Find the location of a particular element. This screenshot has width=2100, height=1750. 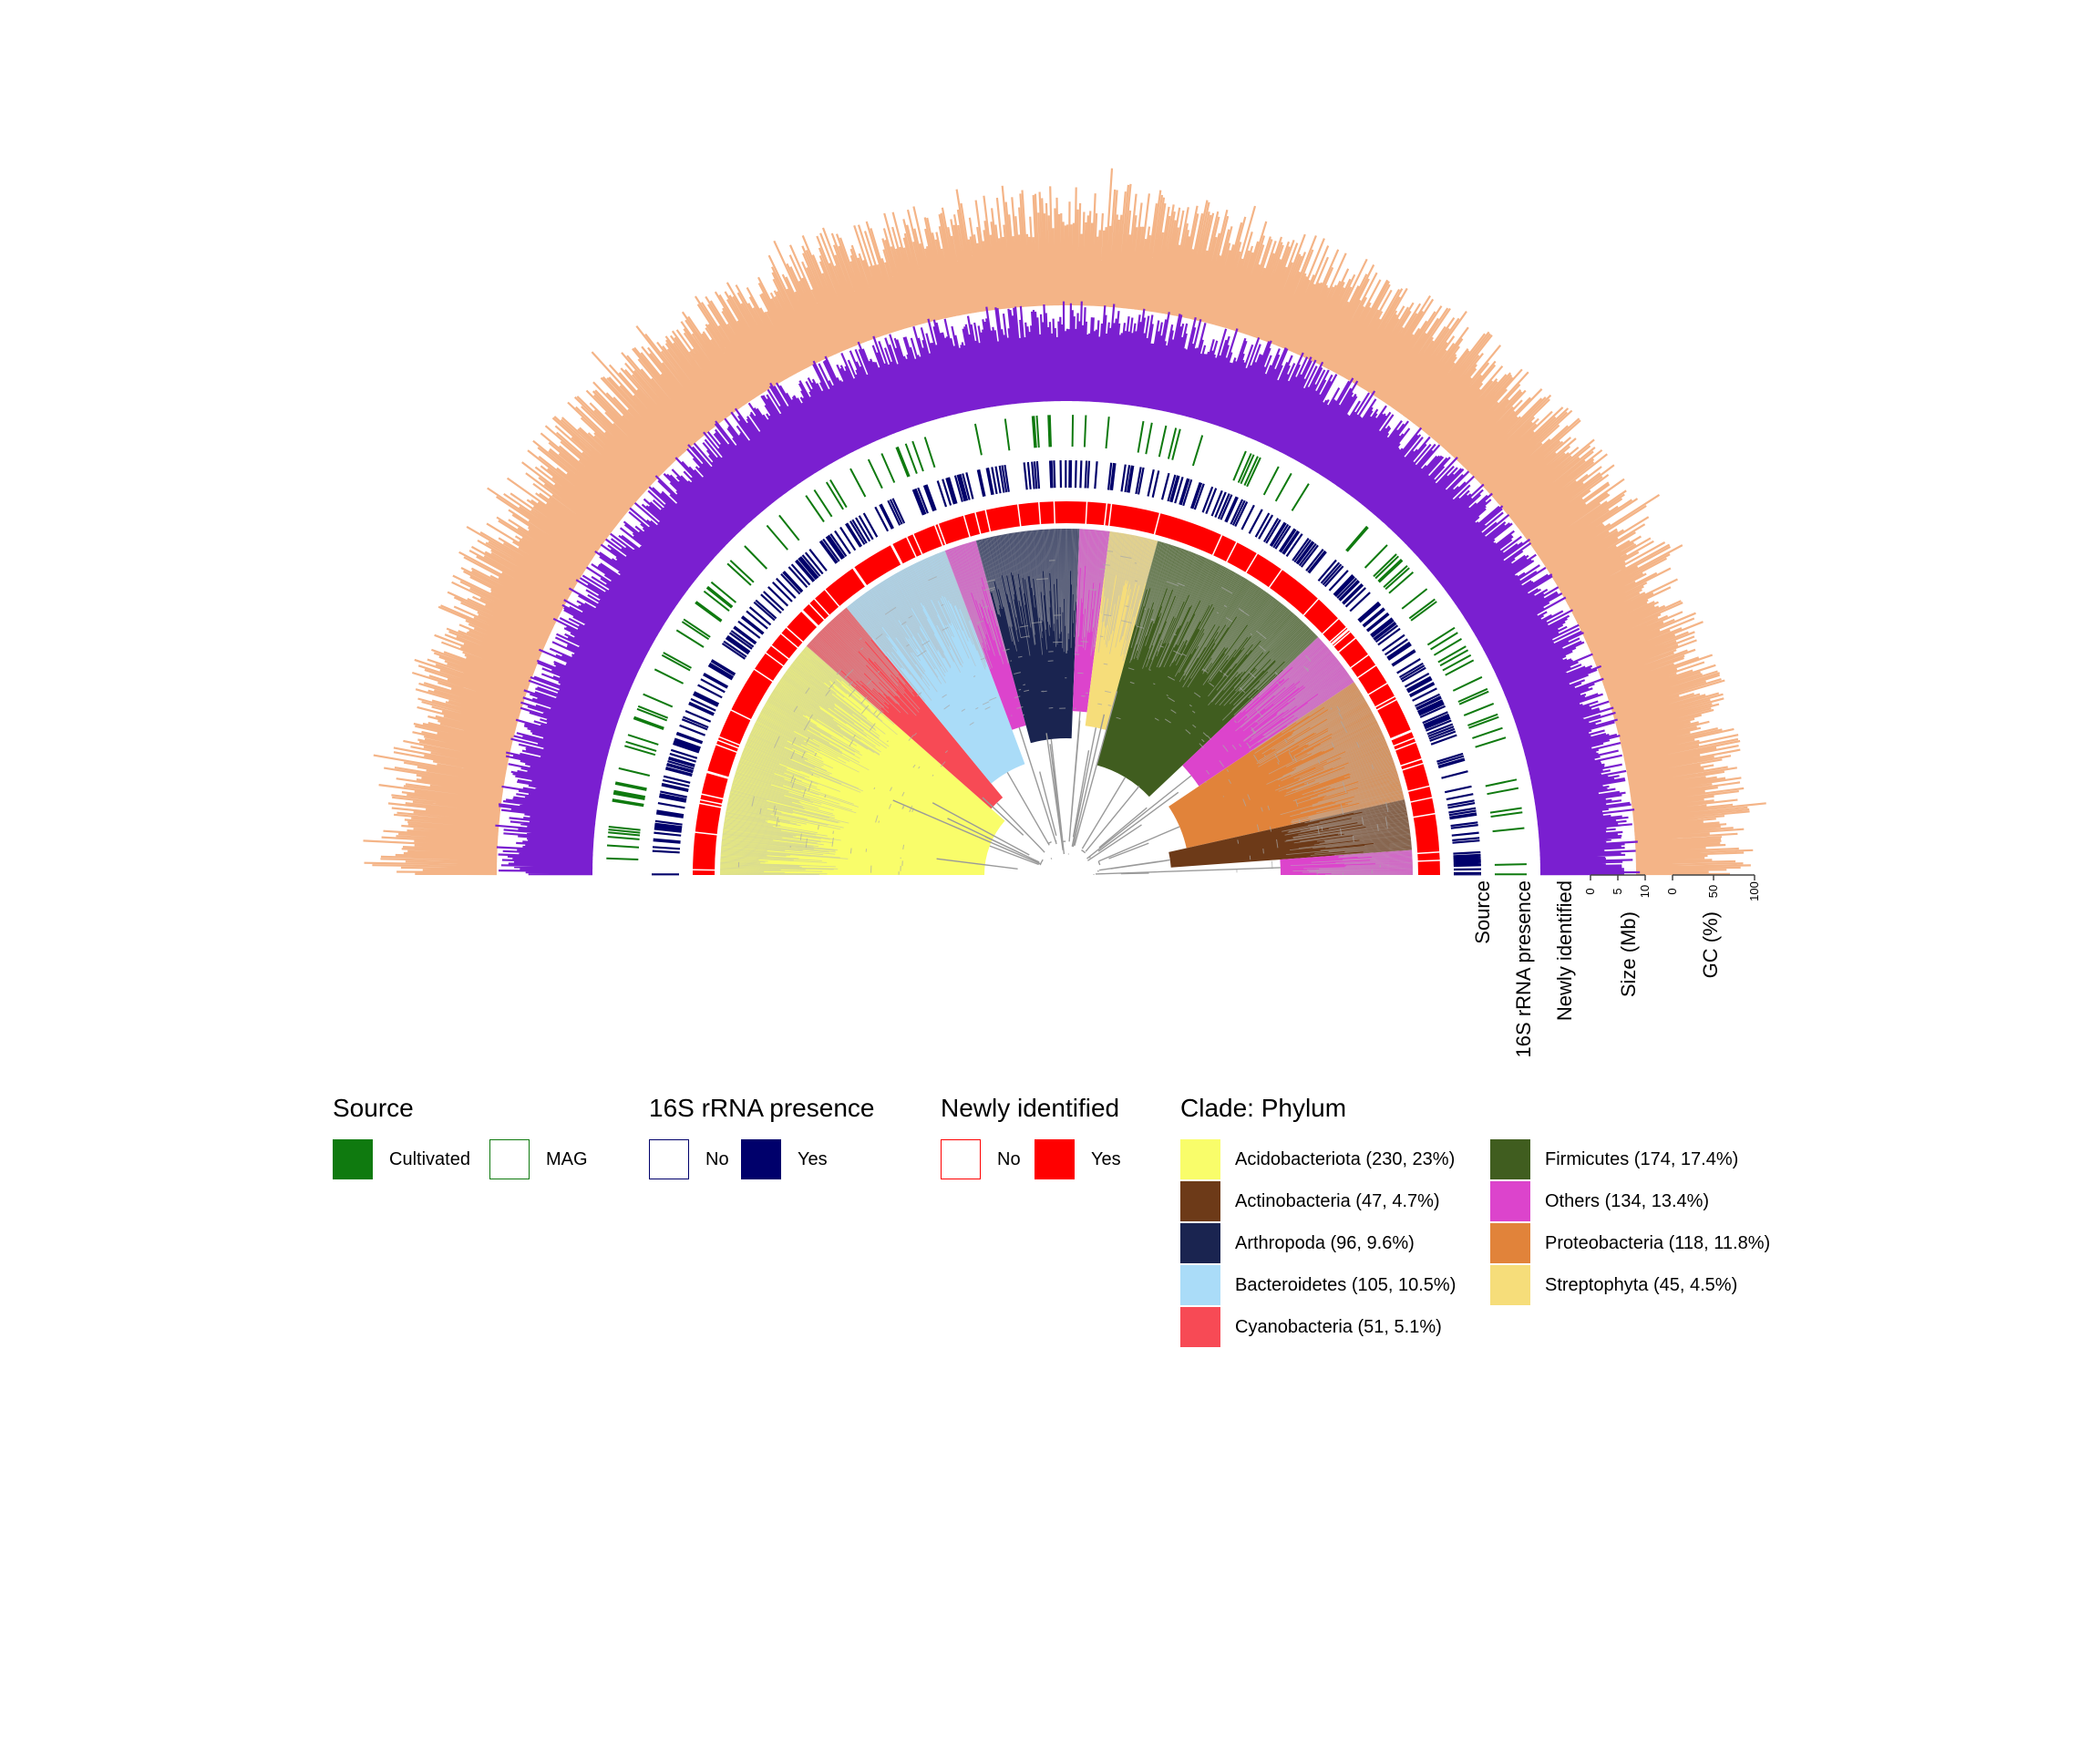

legend-label-clade: Cyanobacteria (51, 5.1%) is located at coordinates (1339, 1327).